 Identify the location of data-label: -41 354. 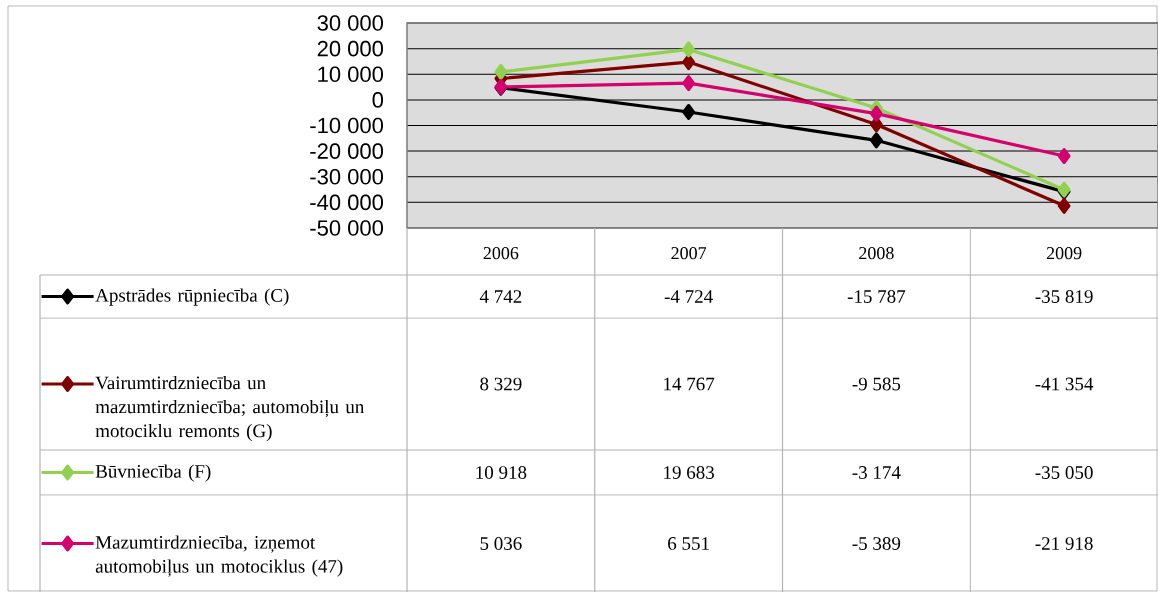
(1064, 384).